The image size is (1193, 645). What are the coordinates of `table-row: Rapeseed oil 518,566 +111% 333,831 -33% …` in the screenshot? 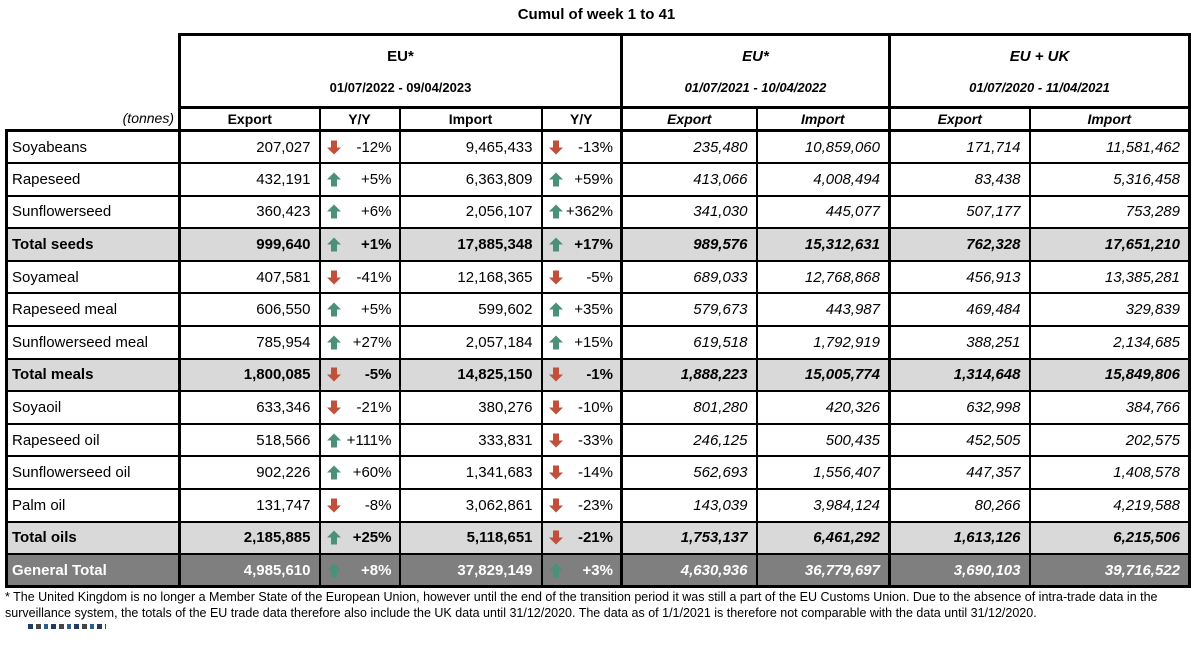 It's located at (598, 440).